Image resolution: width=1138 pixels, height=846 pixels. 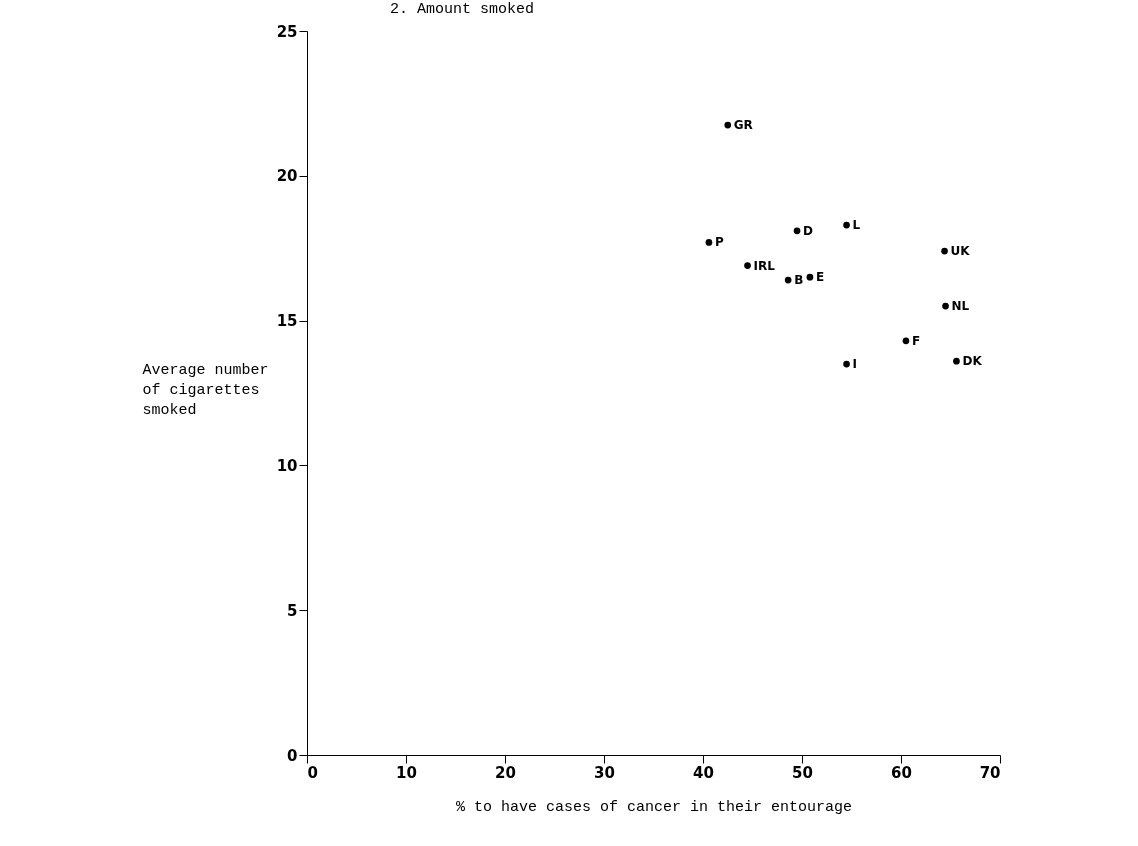 What do you see at coordinates (743, 125) in the screenshot?
I see `series-label: GR` at bounding box center [743, 125].